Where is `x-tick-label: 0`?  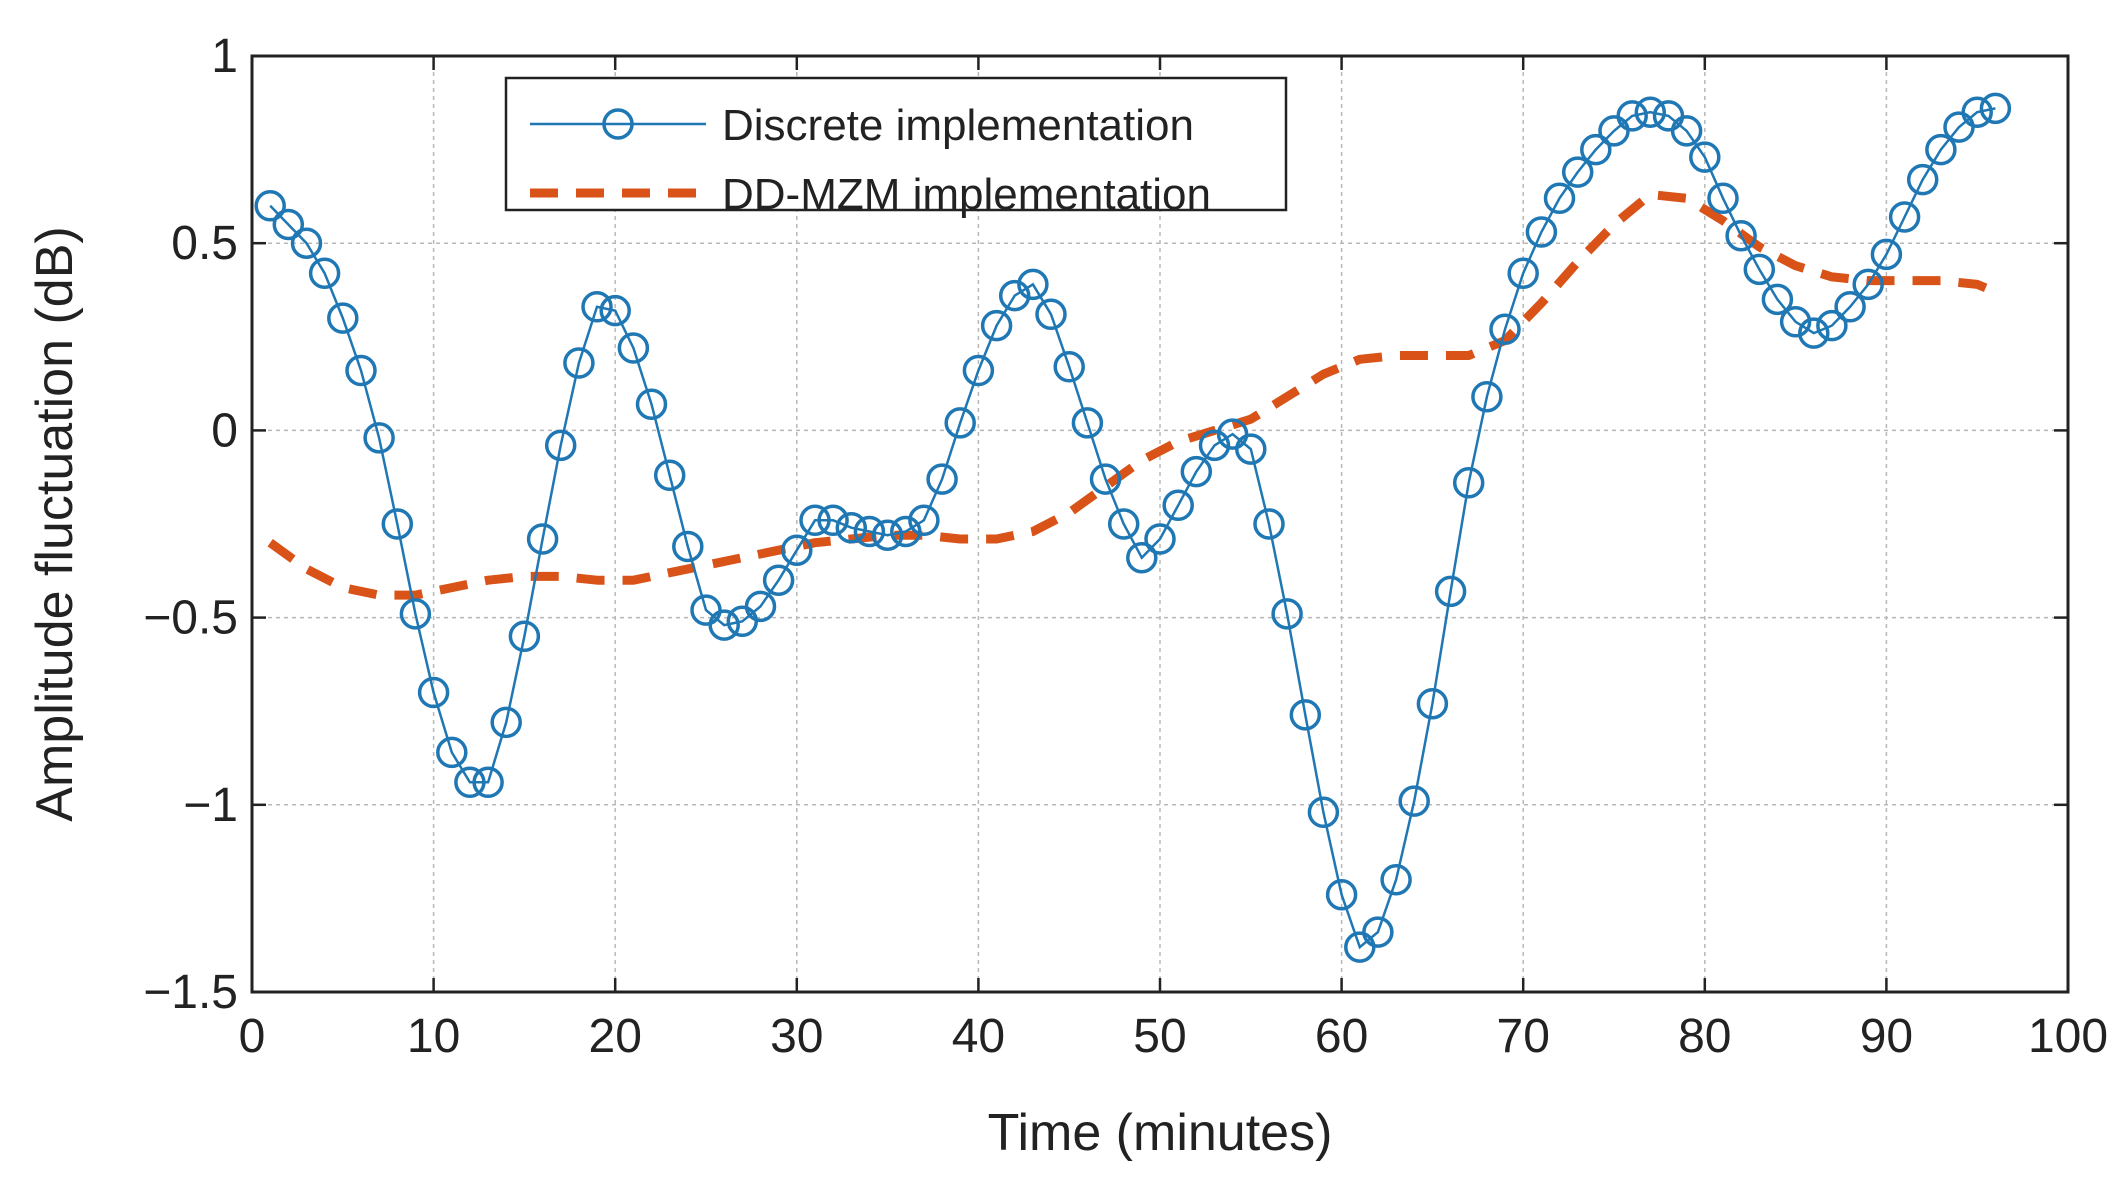
x-tick-label: 0 is located at coordinates (252, 1036).